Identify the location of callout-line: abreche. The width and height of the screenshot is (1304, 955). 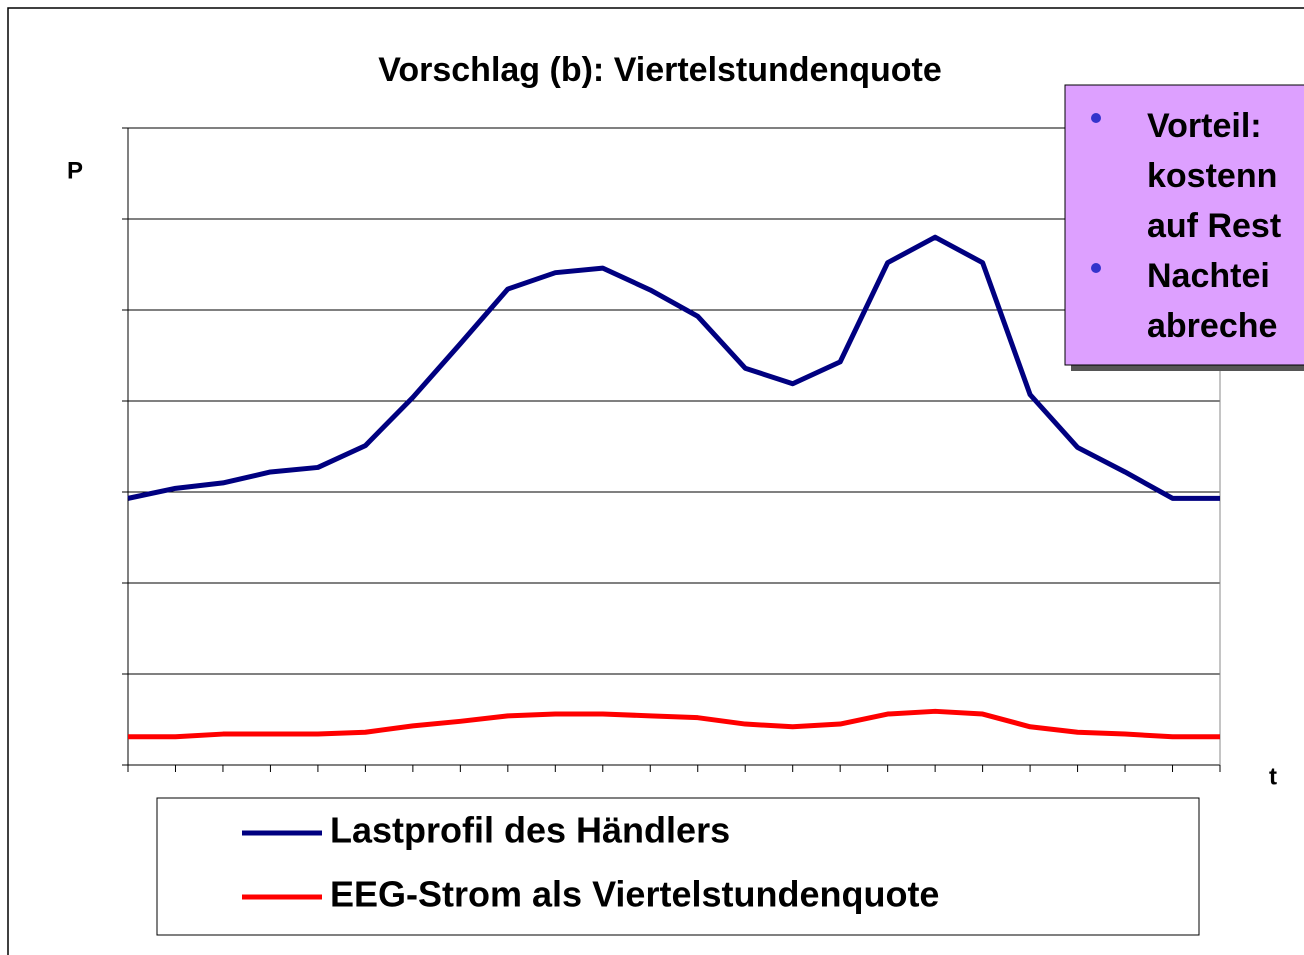
(1212, 326).